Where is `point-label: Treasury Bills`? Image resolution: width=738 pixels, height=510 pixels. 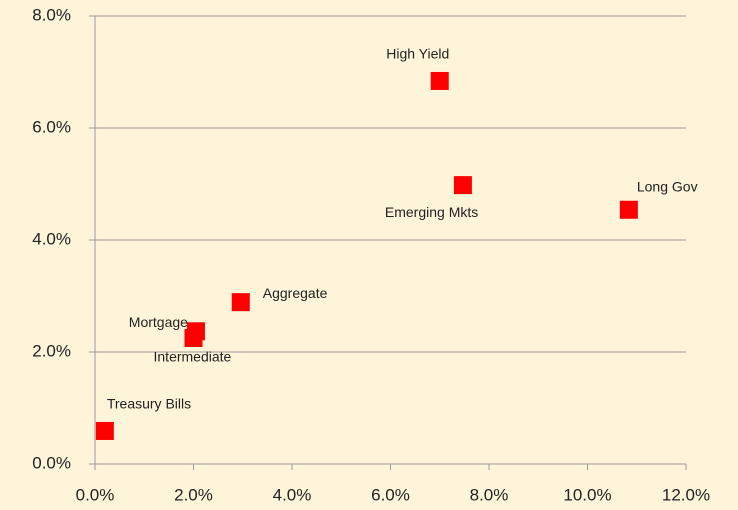 point-label: Treasury Bills is located at coordinates (149, 404).